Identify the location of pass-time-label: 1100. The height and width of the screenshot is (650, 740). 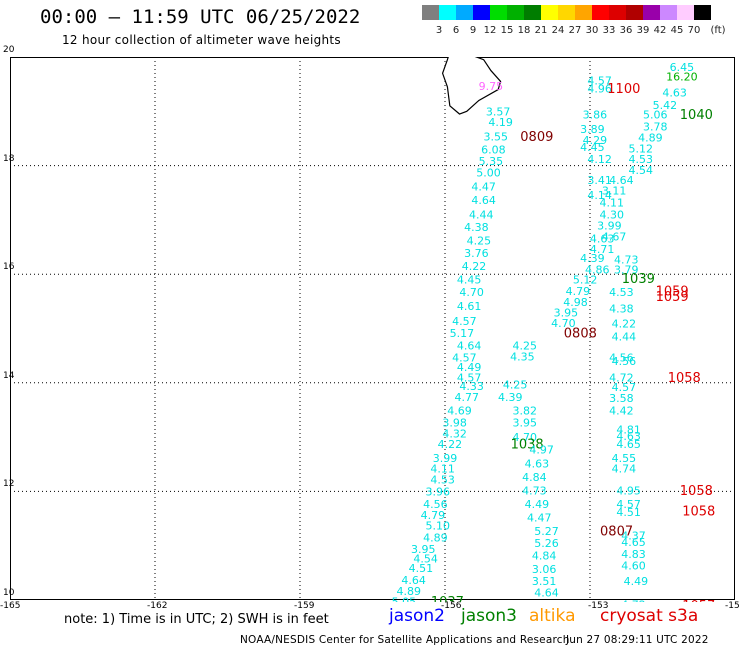
(623, 89).